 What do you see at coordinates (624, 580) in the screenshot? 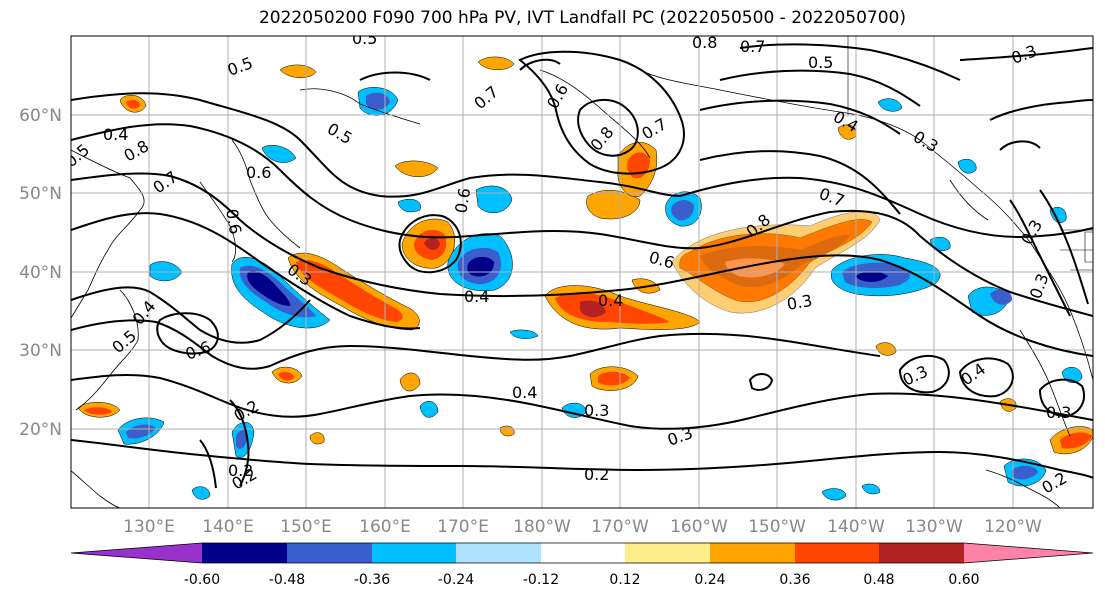
I see `colorbar-label: 0.12` at bounding box center [624, 580].